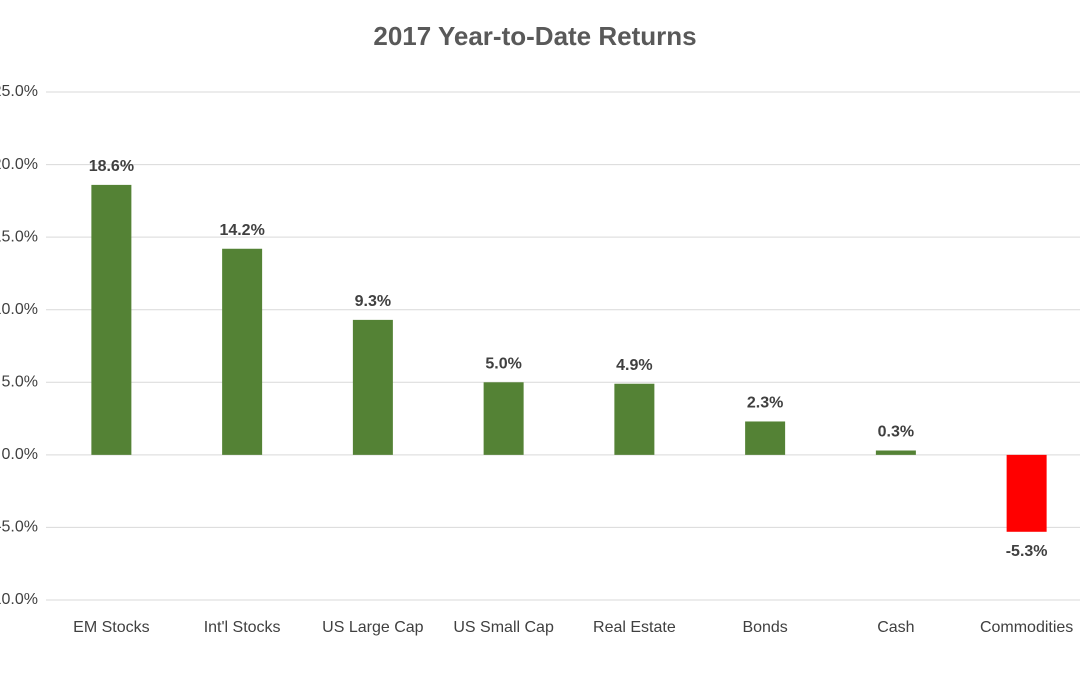  Describe the element at coordinates (19, 91) in the screenshot. I see `y-tick-label: 25.0%` at that location.